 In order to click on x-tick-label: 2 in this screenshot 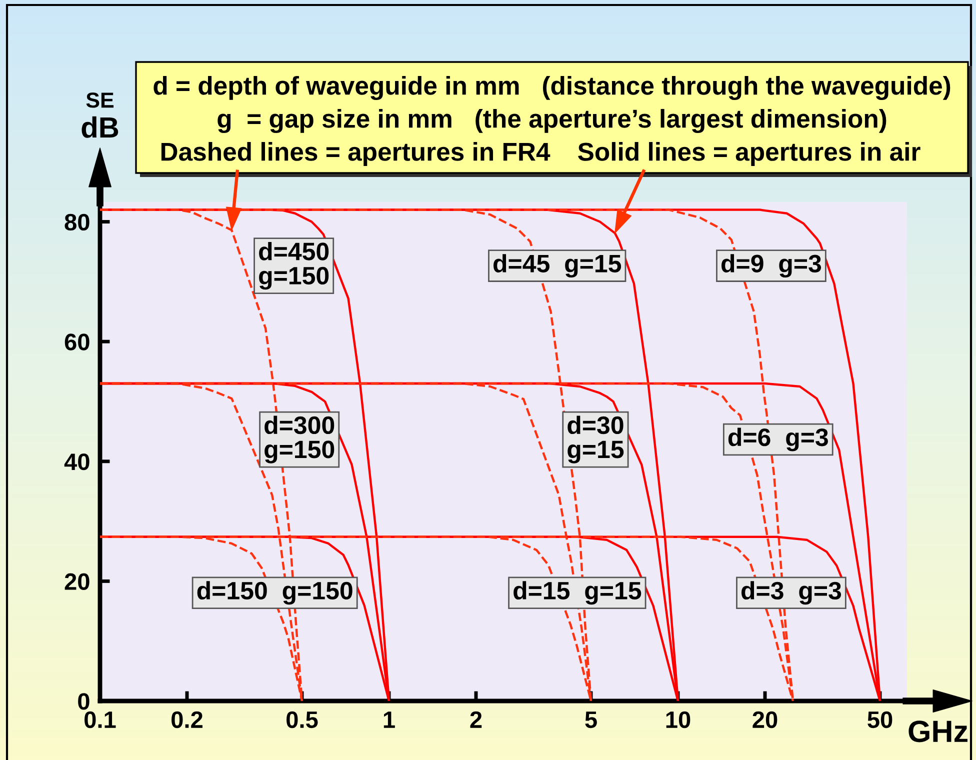, I will do `click(476, 719)`.